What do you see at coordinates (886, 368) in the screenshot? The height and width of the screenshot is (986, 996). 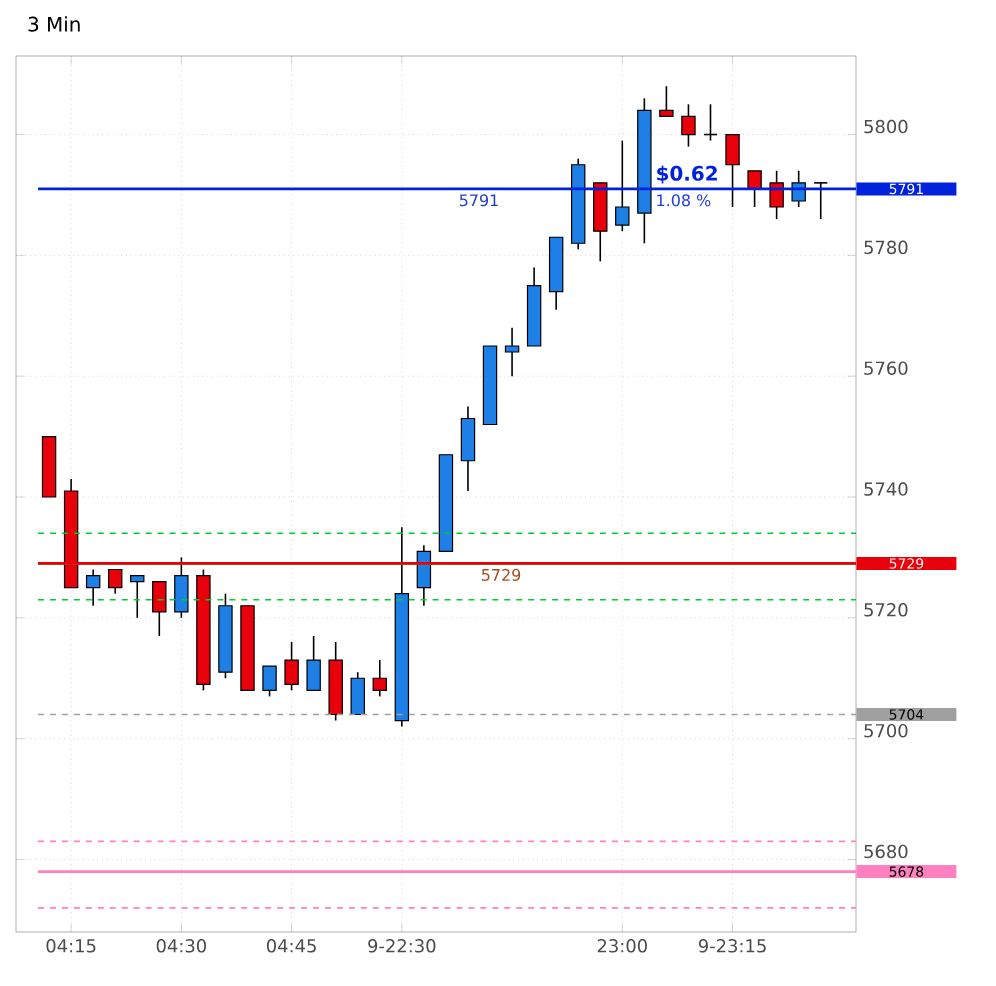 I see `y-tick-label: 5760` at bounding box center [886, 368].